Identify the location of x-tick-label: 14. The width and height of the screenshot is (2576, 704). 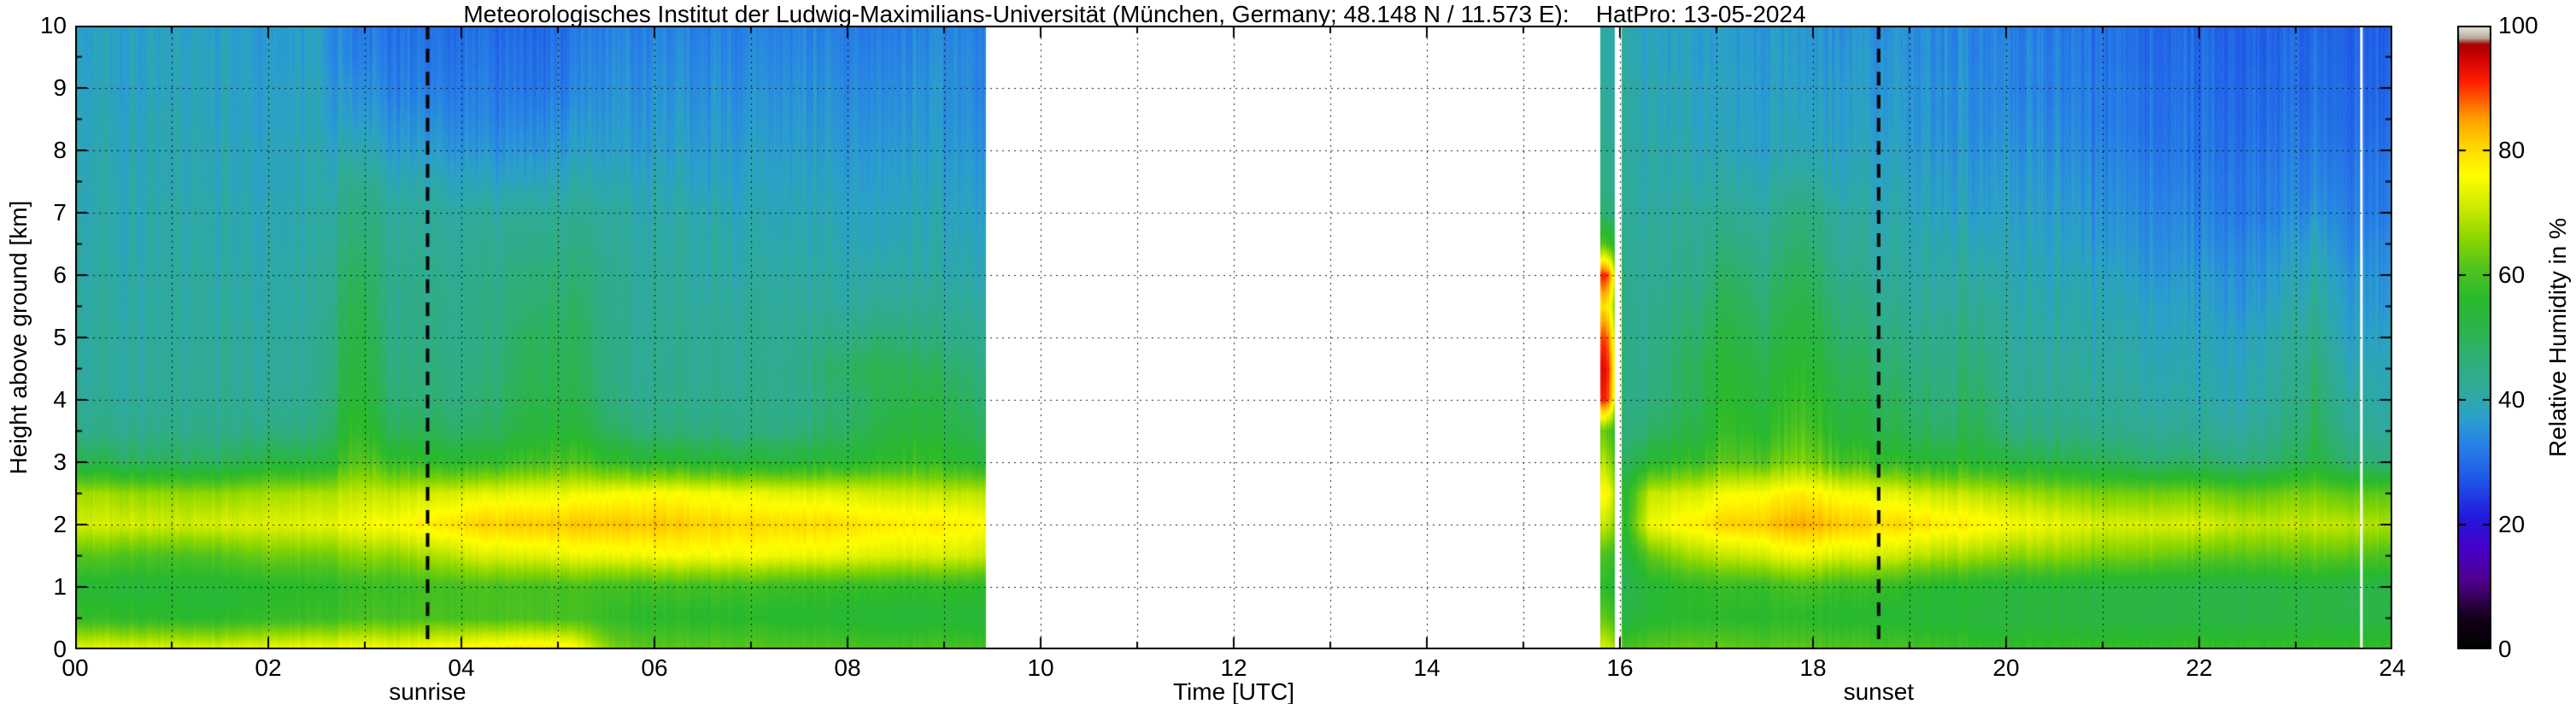
(1427, 667).